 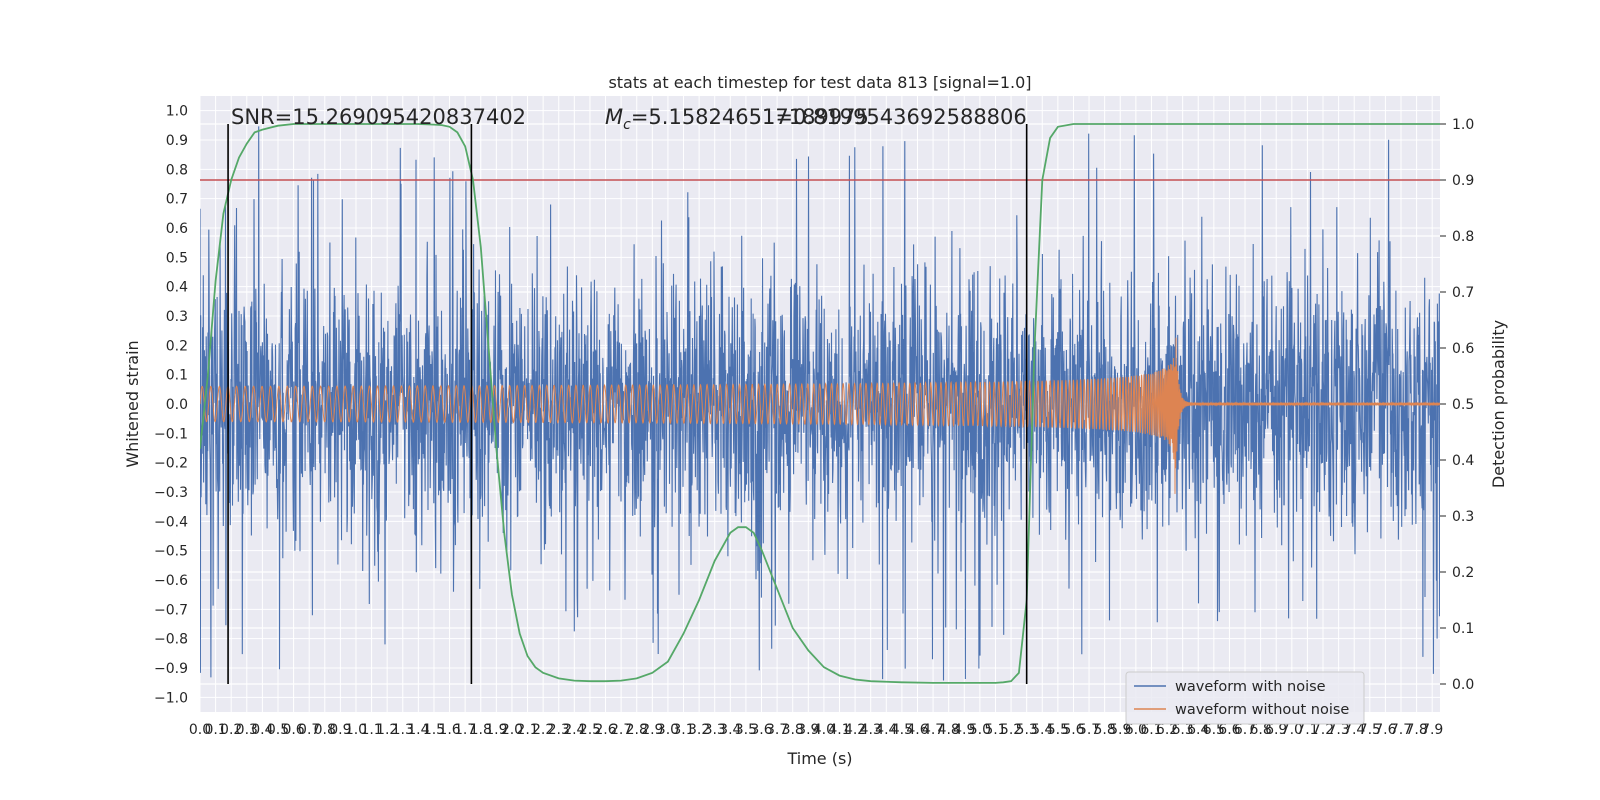 What do you see at coordinates (465, 730) in the screenshot?
I see `x-tick-label: 1.7` at bounding box center [465, 730].